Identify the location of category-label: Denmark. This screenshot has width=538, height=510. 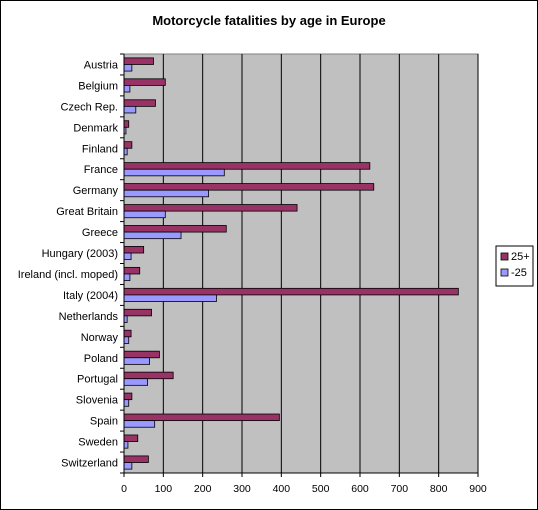
(95, 128).